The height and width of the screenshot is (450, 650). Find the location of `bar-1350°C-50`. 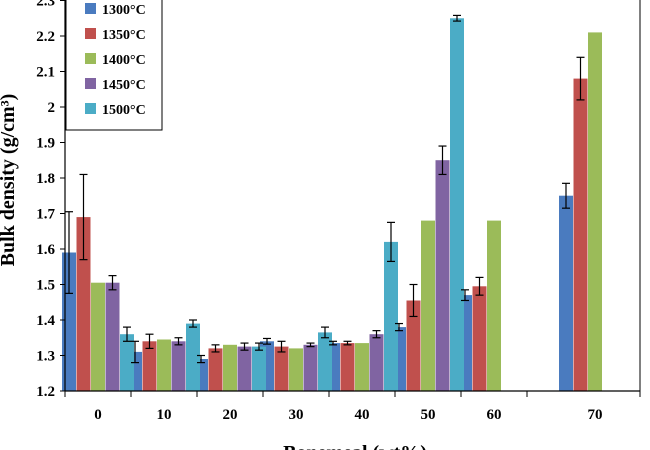

bar-1350°C-50 is located at coordinates (413, 345).